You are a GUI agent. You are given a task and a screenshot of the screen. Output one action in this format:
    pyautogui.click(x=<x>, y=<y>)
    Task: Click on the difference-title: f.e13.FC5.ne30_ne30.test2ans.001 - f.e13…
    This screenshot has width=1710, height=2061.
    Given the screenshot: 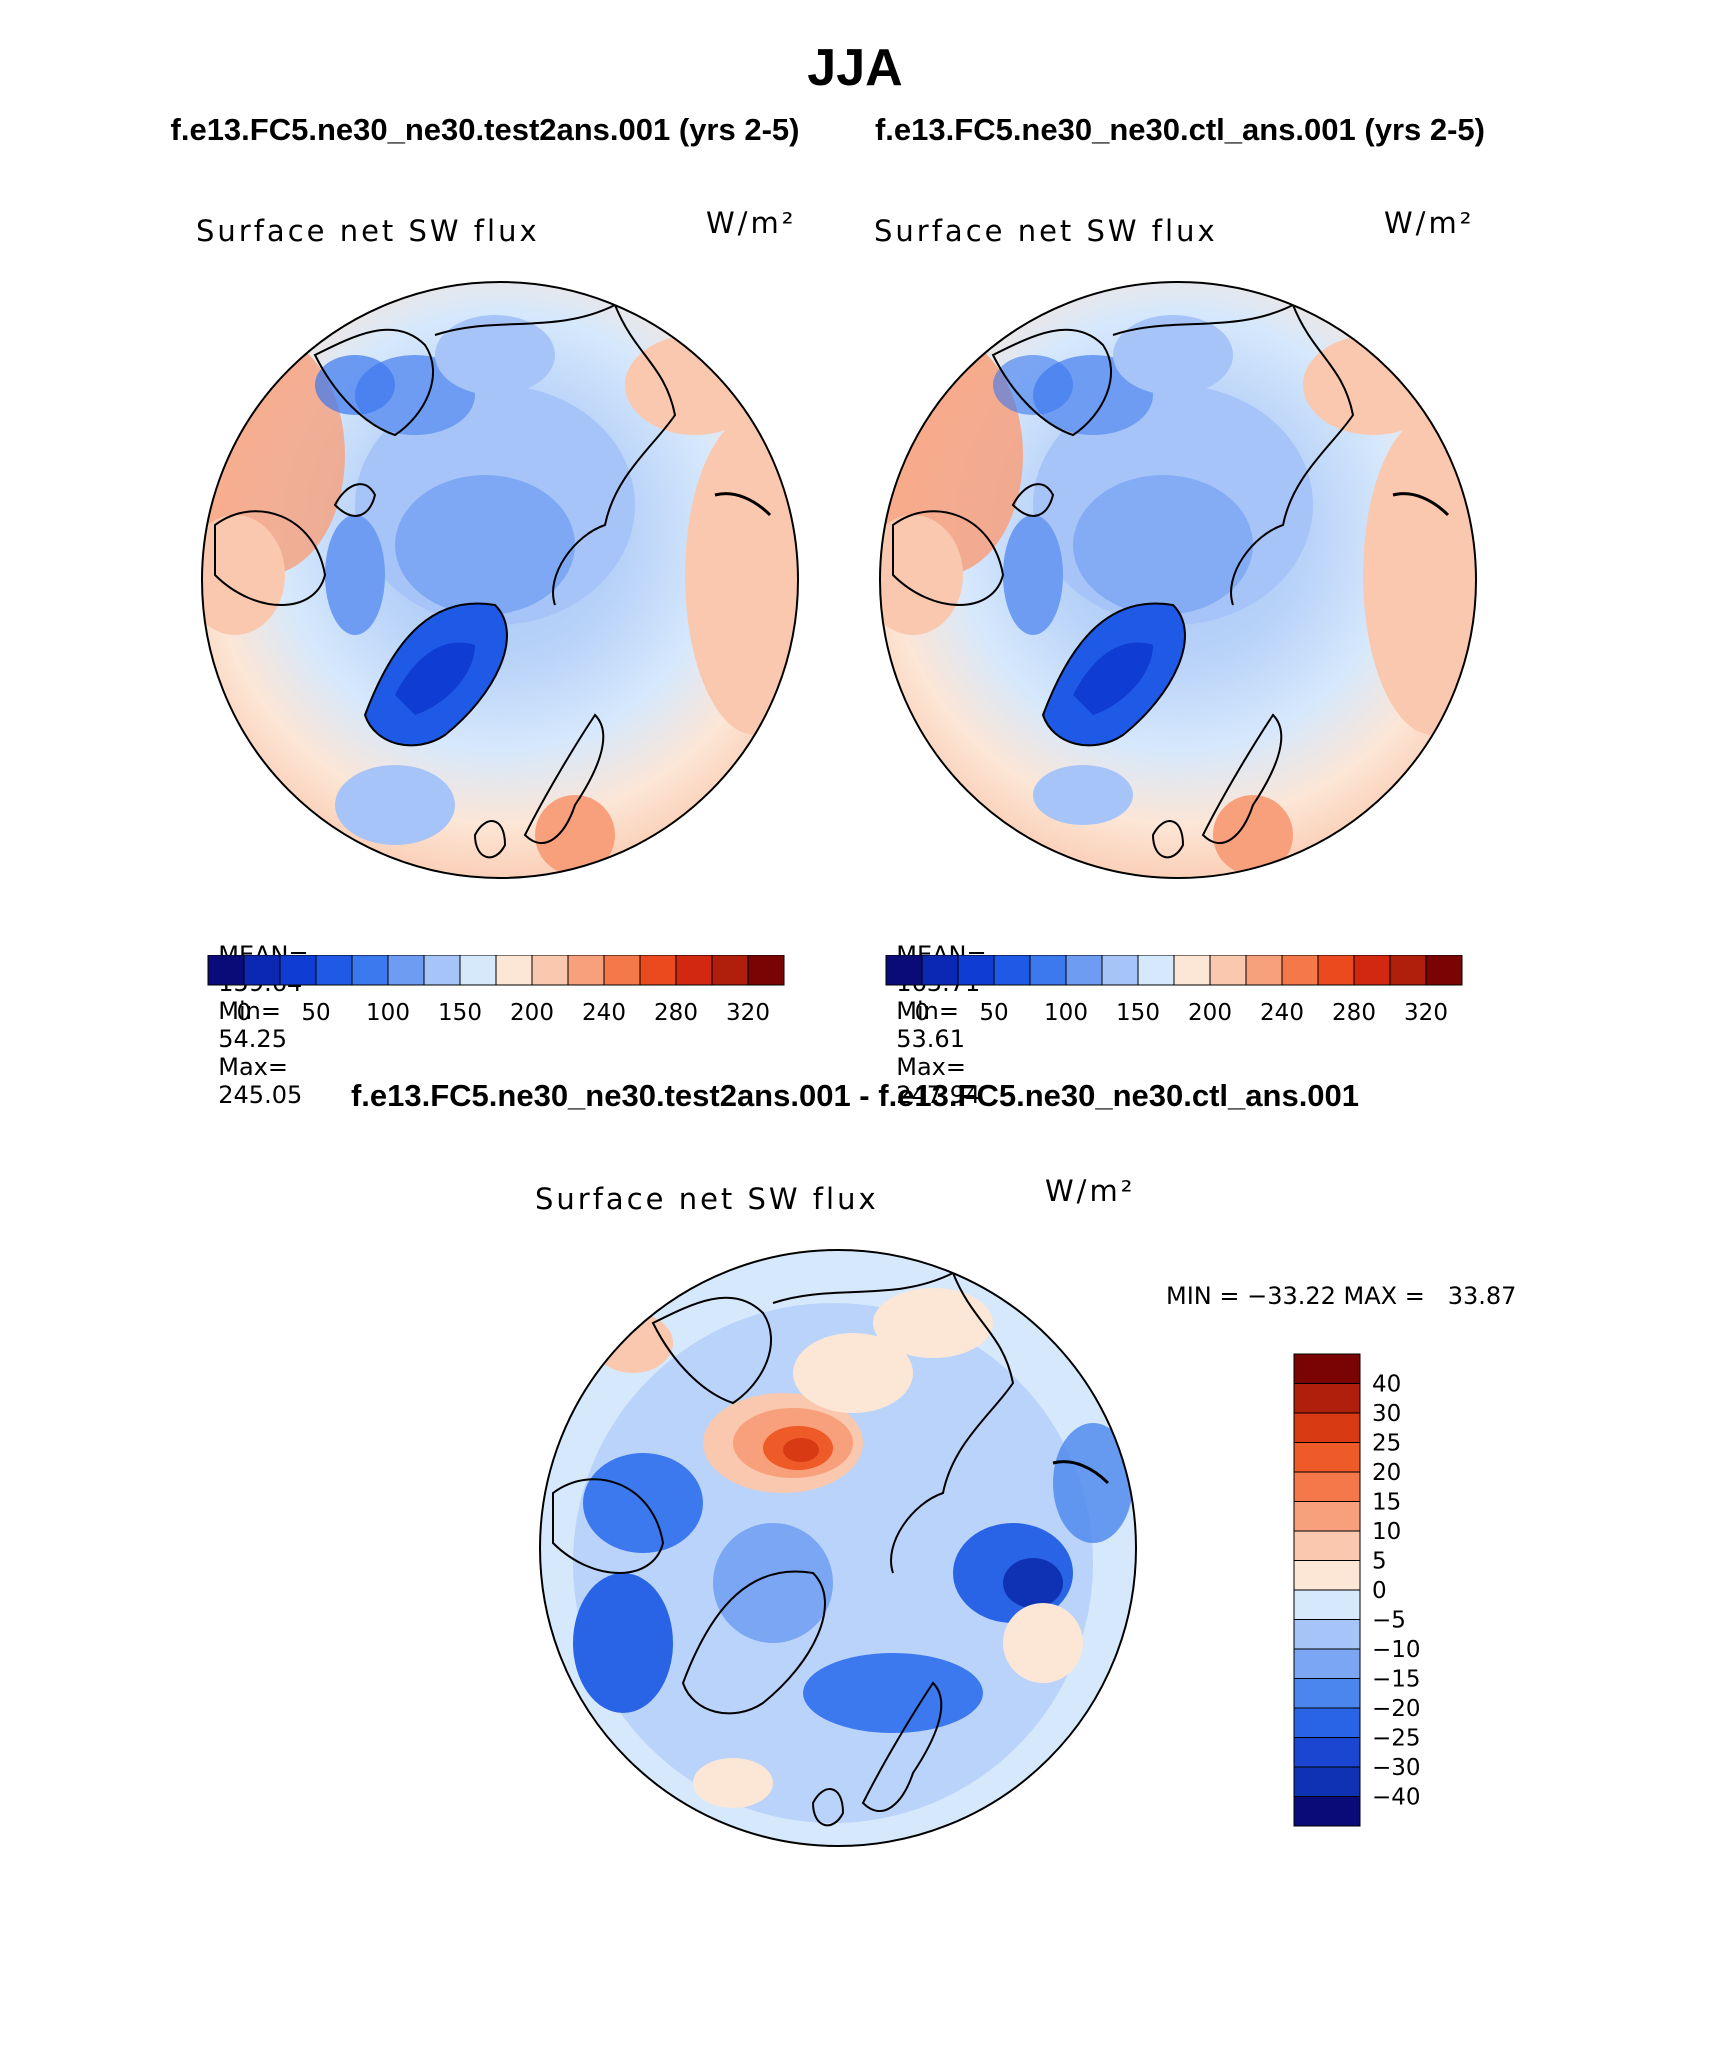 What is the action you would take?
    pyautogui.click(x=855, y=1095)
    